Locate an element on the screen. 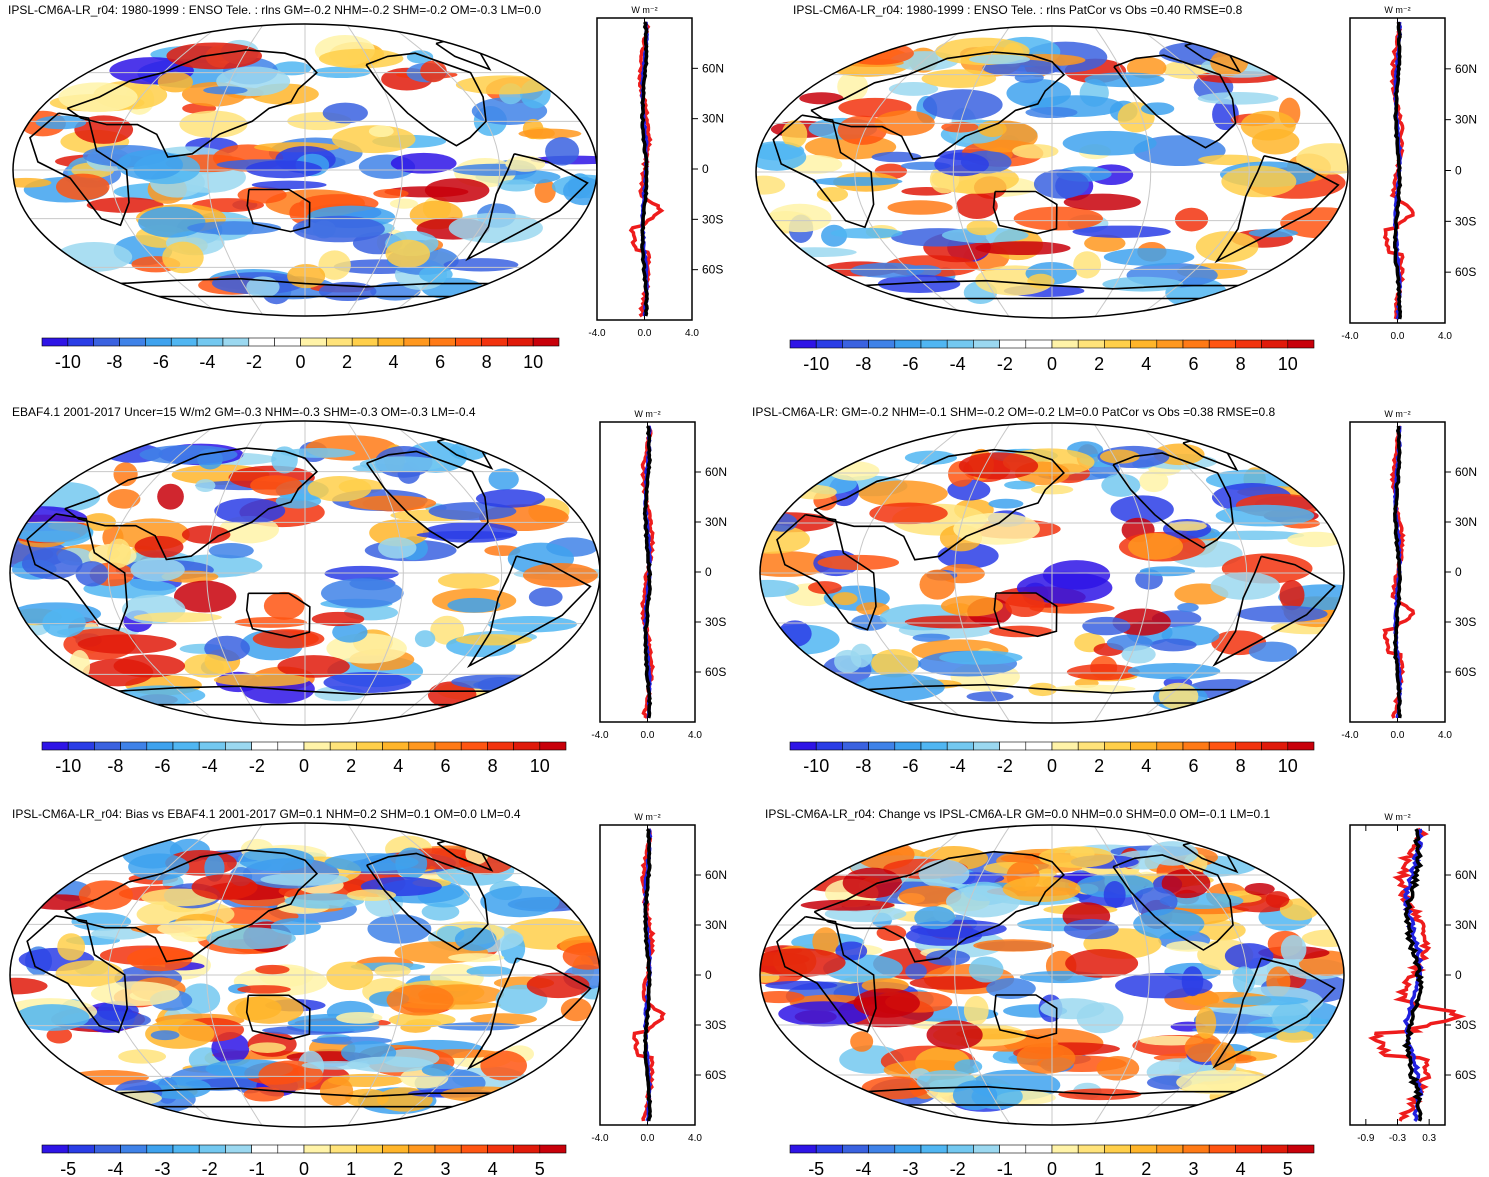  colorbar-label: 3 is located at coordinates (445, 1168).